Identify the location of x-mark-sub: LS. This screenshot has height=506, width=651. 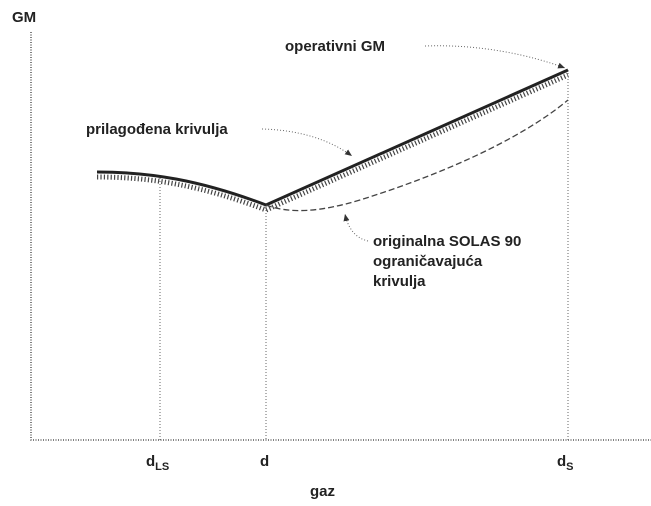
(162, 467).